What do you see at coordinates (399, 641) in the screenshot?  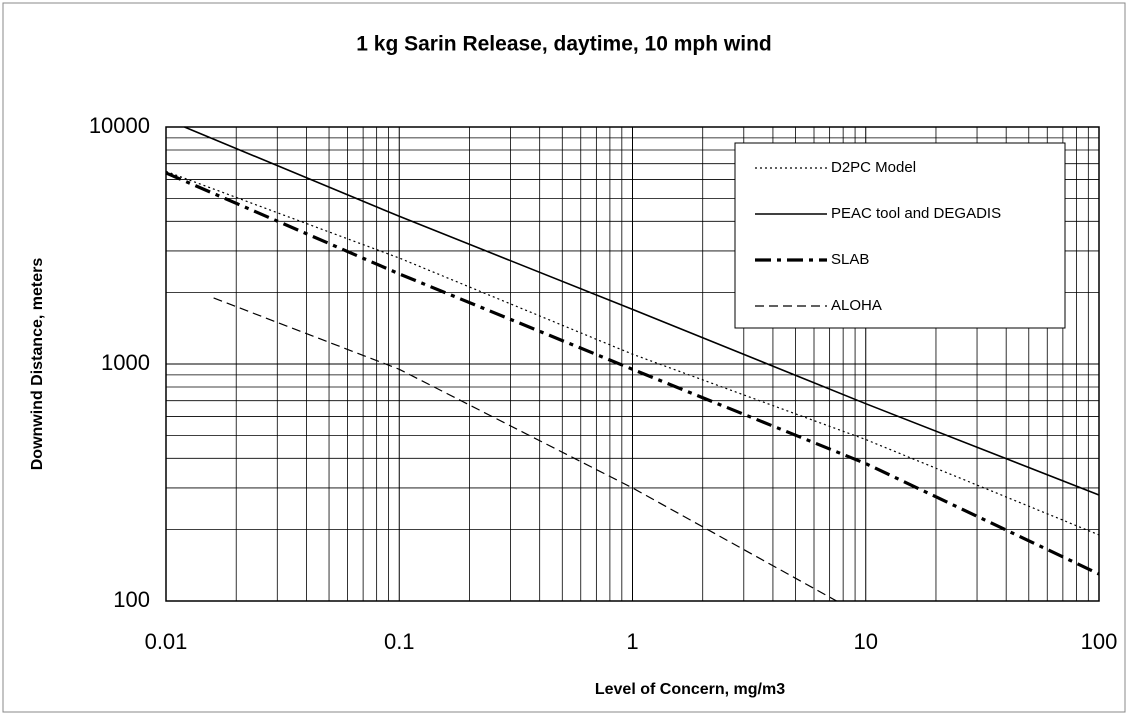 I see `x-tick-label: 0.1` at bounding box center [399, 641].